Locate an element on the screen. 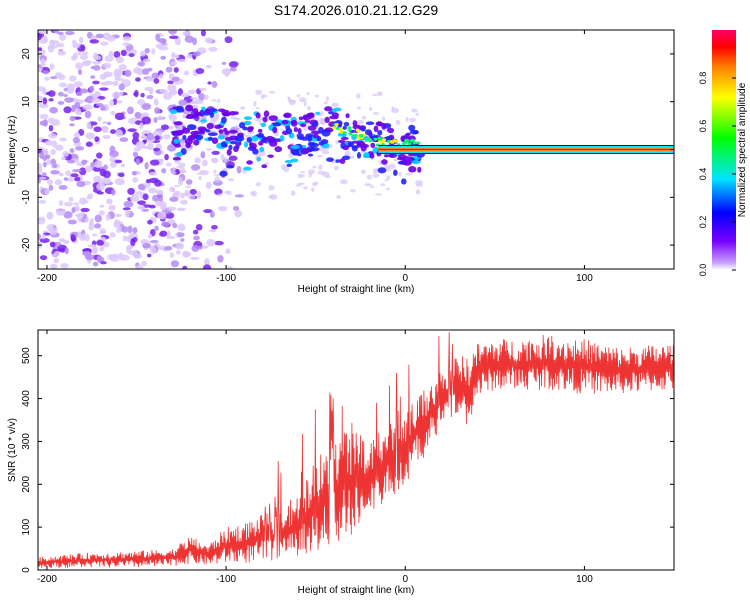  spectrogram-xtick-label: 100 is located at coordinates (584, 278).